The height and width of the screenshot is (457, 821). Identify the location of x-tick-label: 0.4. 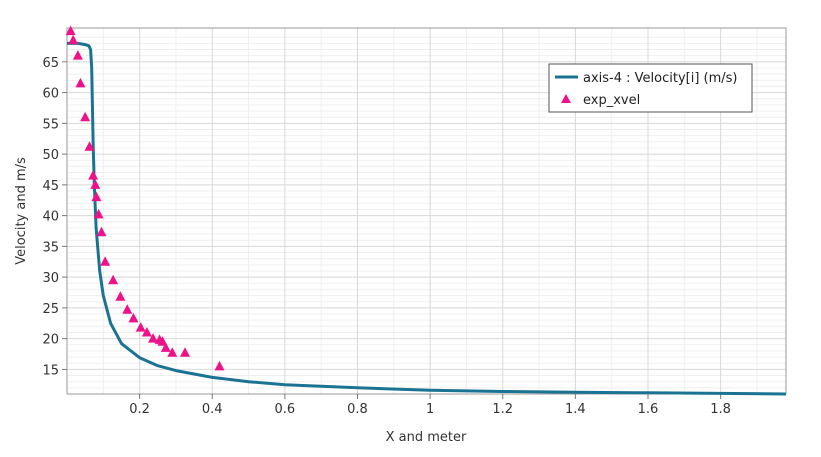
(212, 409).